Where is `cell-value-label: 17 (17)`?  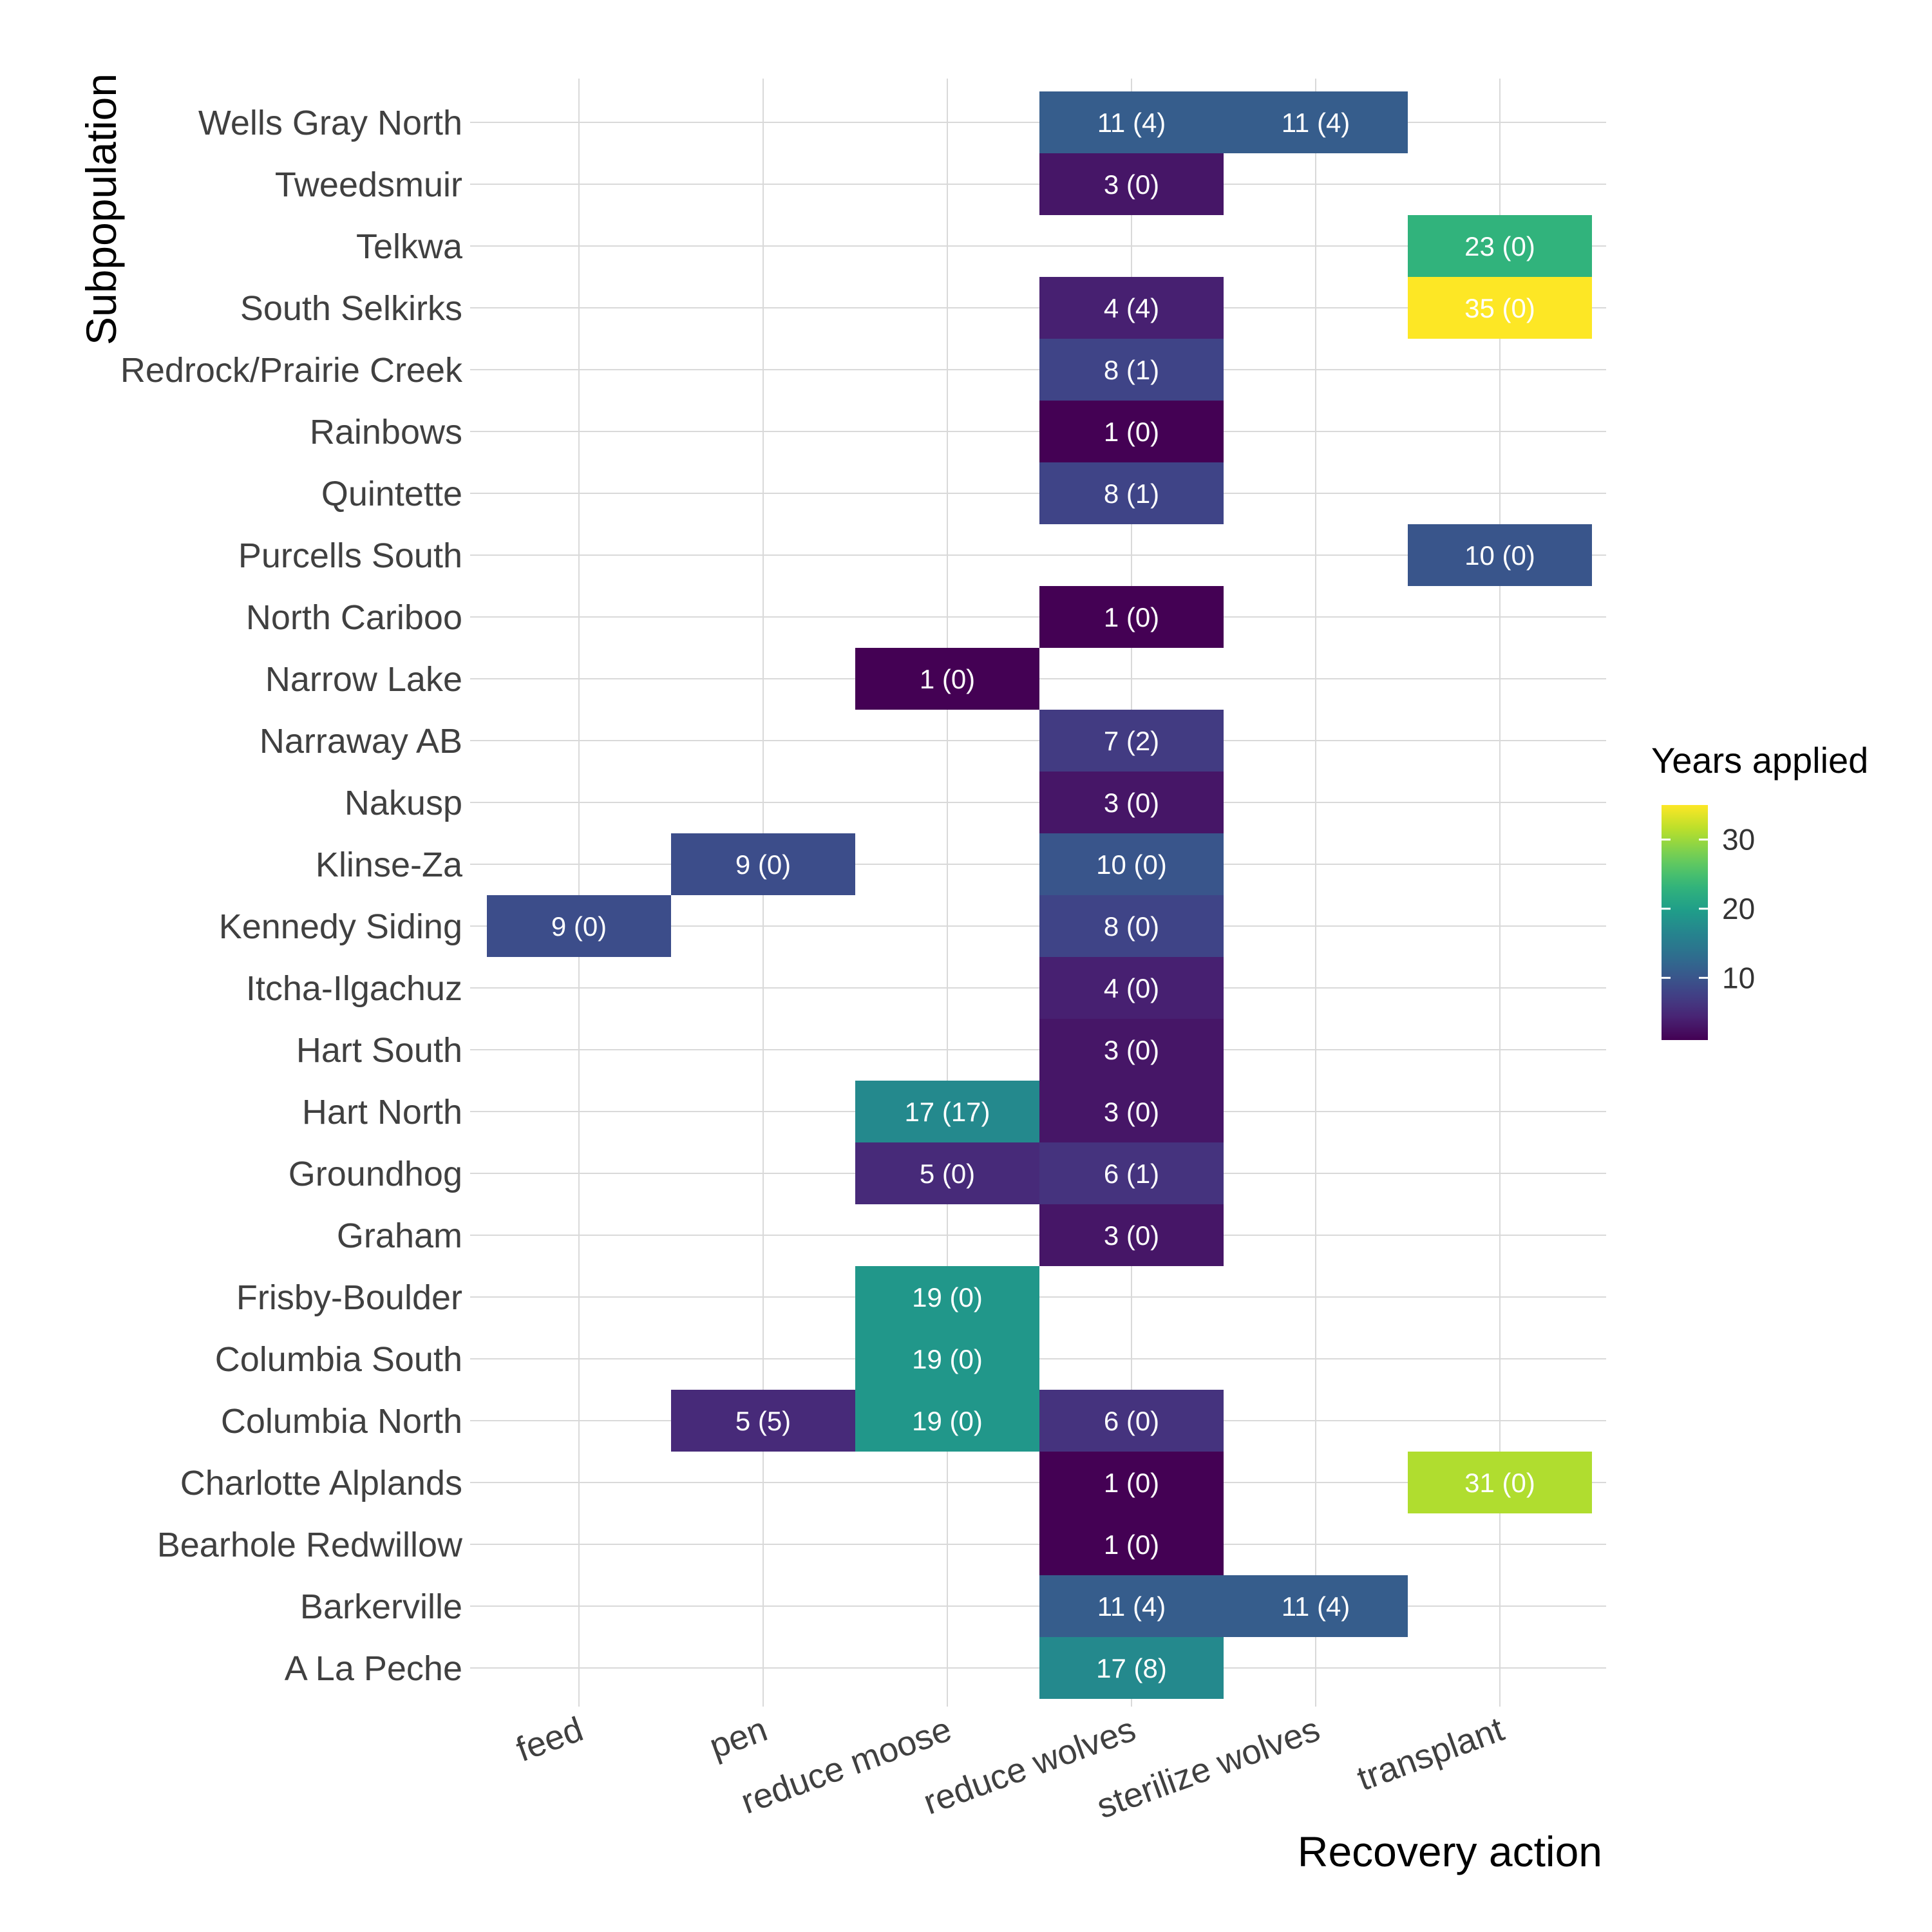 cell-value-label: 17 (17) is located at coordinates (947, 1112).